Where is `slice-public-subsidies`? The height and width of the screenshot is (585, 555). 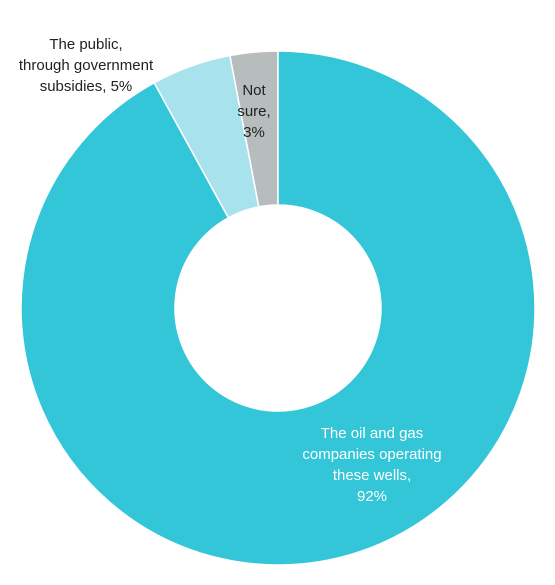 slice-public-subsidies is located at coordinates (206, 136).